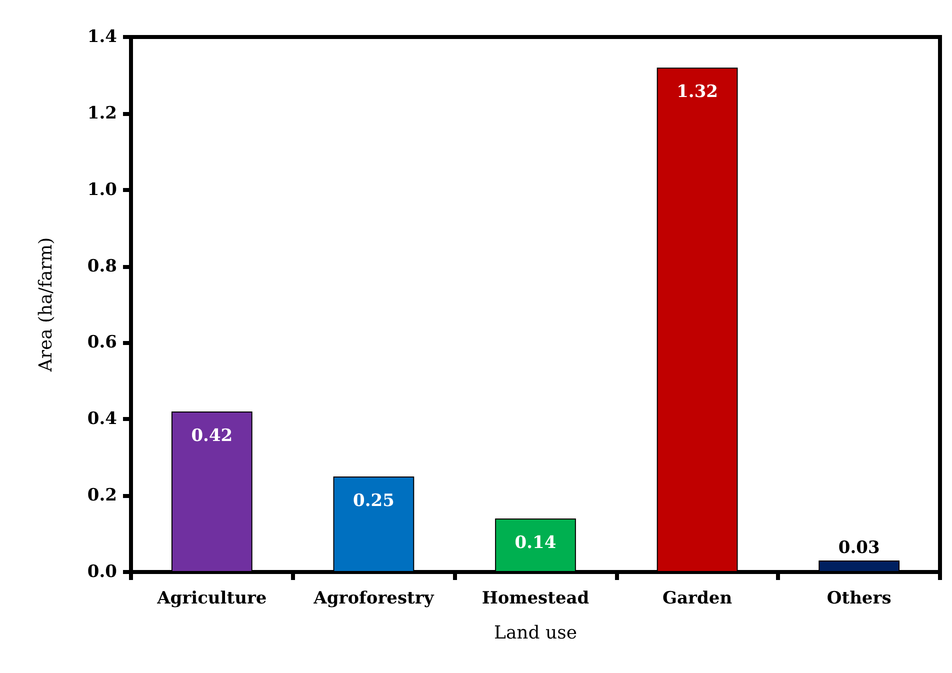  I want to click on data-label: 0.14, so click(535, 543).